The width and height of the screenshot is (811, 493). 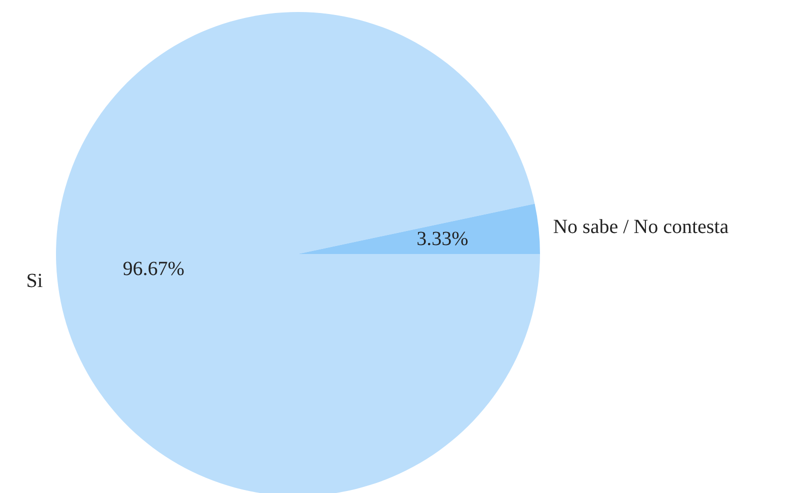 I want to click on data-label: 3.33%, so click(x=442, y=239).